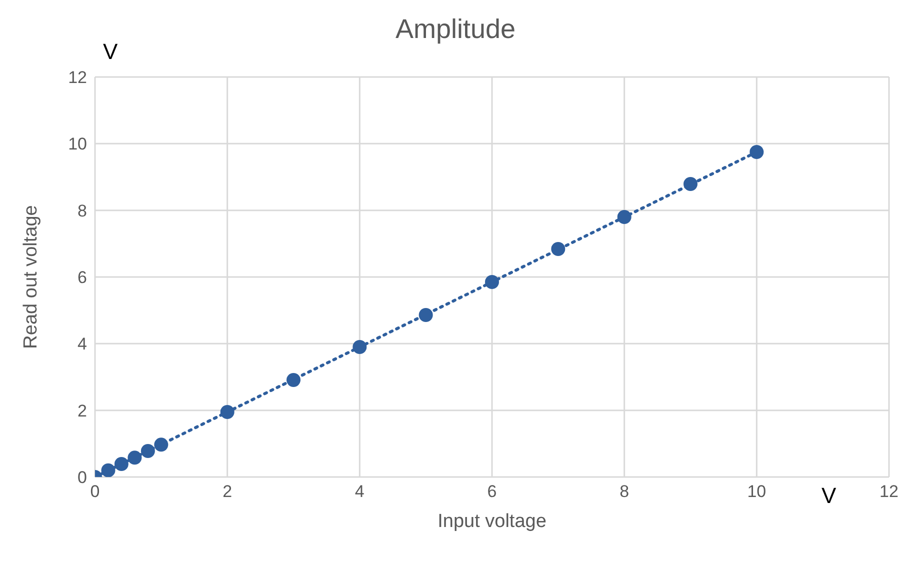 This screenshot has height=563, width=911. What do you see at coordinates (82, 344) in the screenshot?
I see `y-tick-label: 4` at bounding box center [82, 344].